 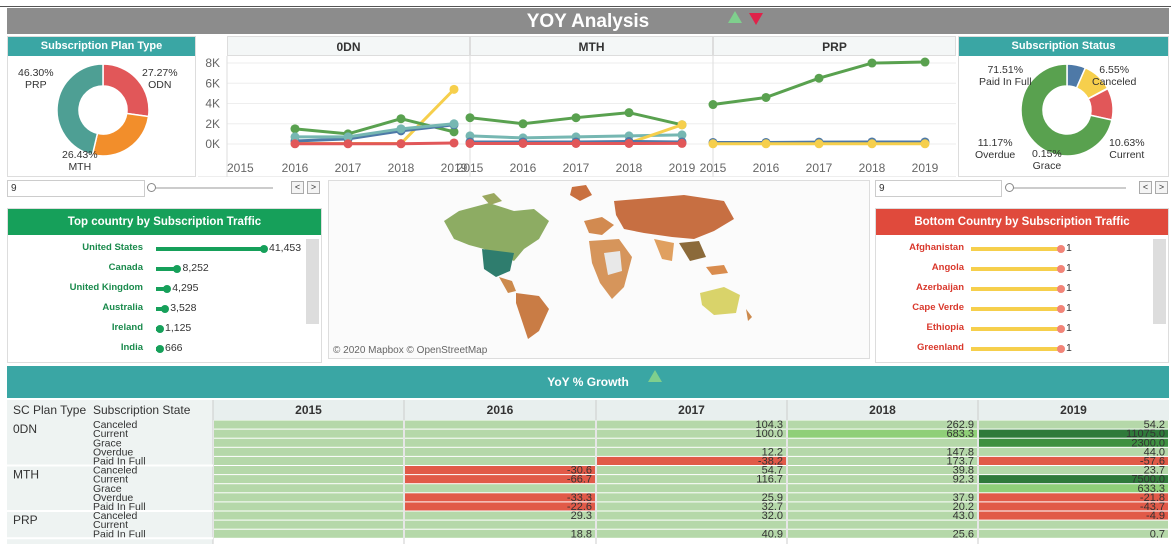 I want to click on country-row: Angola 1, so click(x=1016, y=268).